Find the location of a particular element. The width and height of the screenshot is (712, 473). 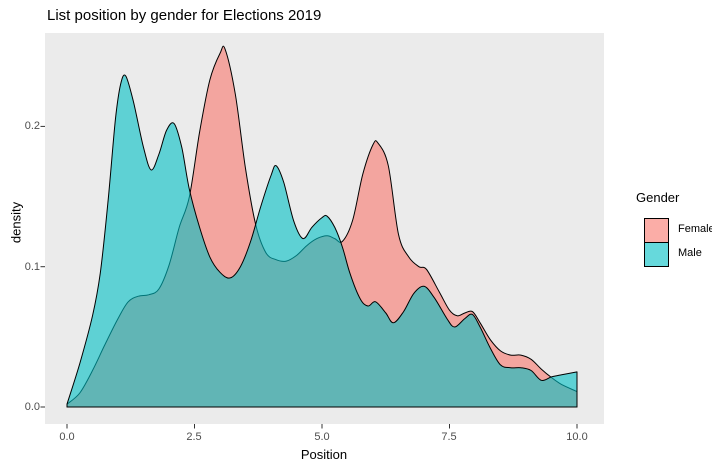

female-color-swatch is located at coordinates (656, 230).